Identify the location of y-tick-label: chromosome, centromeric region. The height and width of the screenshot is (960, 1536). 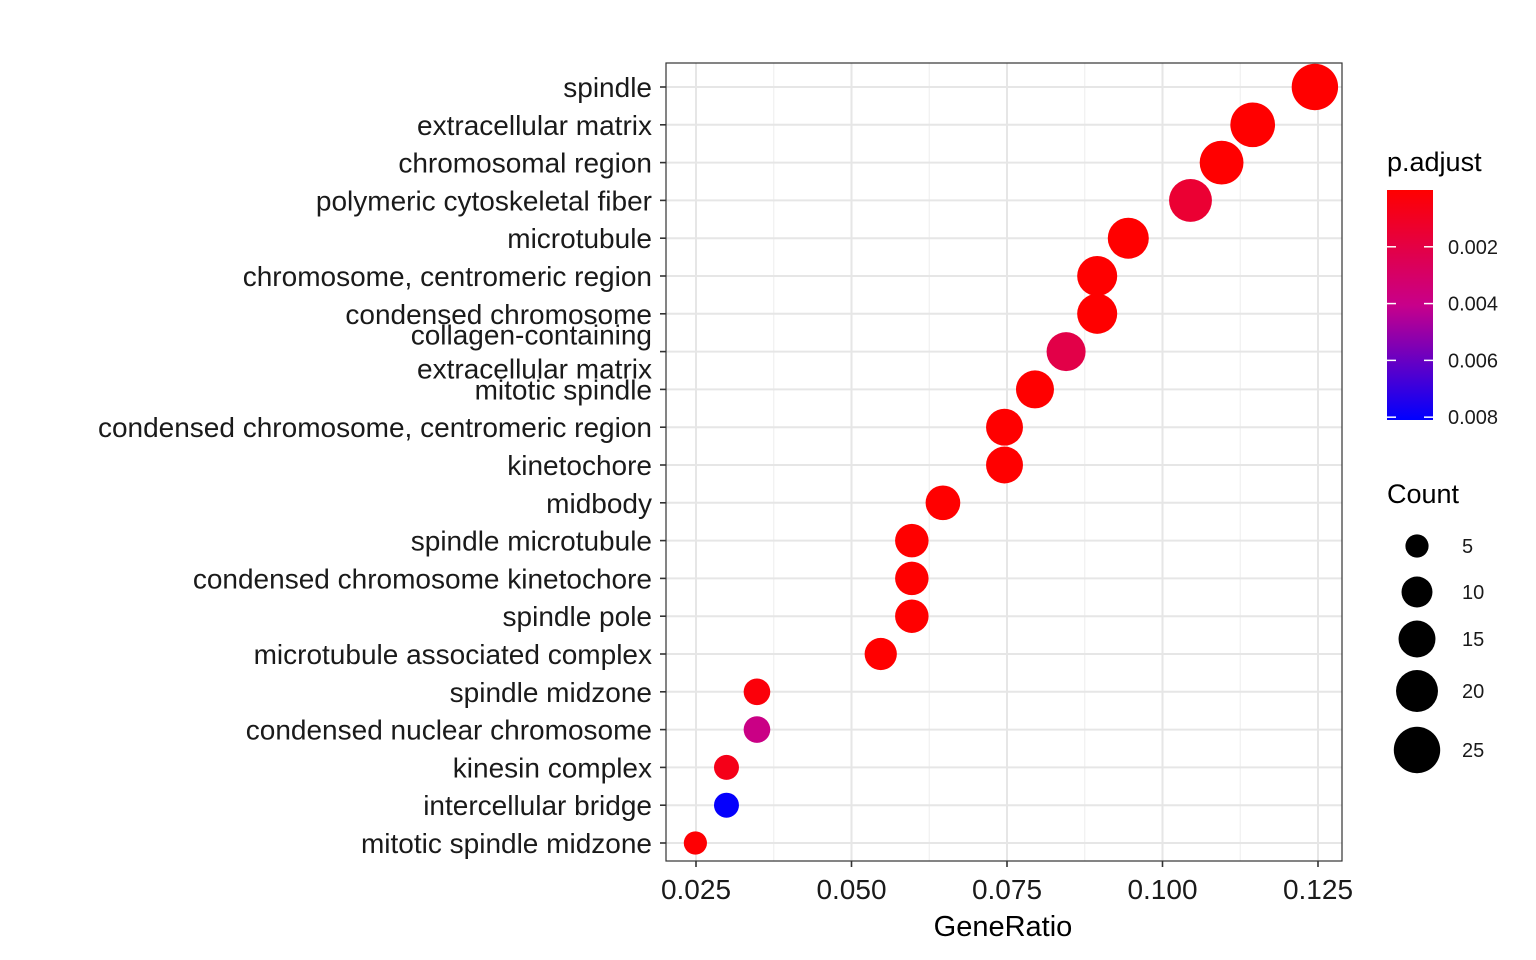
(447, 276).